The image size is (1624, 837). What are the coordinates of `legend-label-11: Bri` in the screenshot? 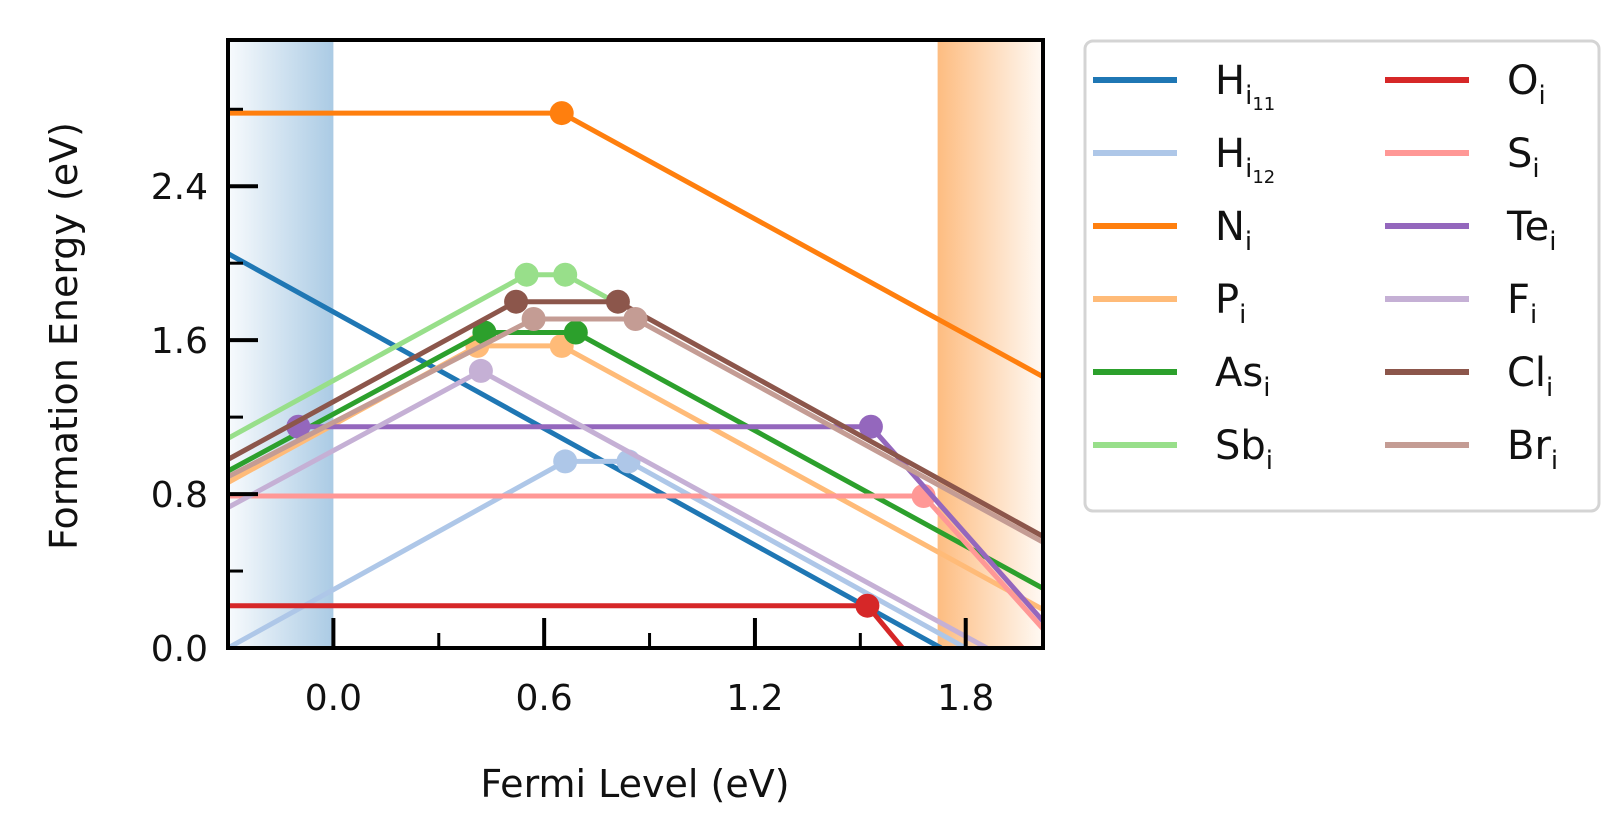 It's located at (1532, 449).